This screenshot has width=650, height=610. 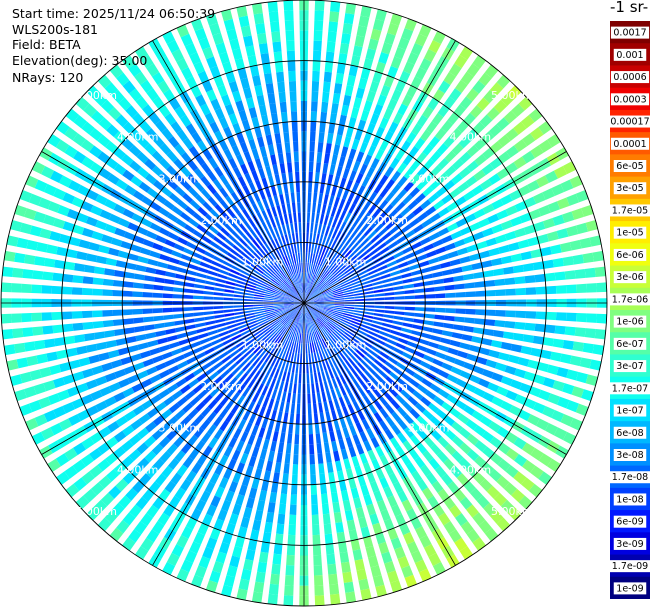 What do you see at coordinates (435, 227) in the screenshot?
I see `azimuth-spoke` at bounding box center [435, 227].